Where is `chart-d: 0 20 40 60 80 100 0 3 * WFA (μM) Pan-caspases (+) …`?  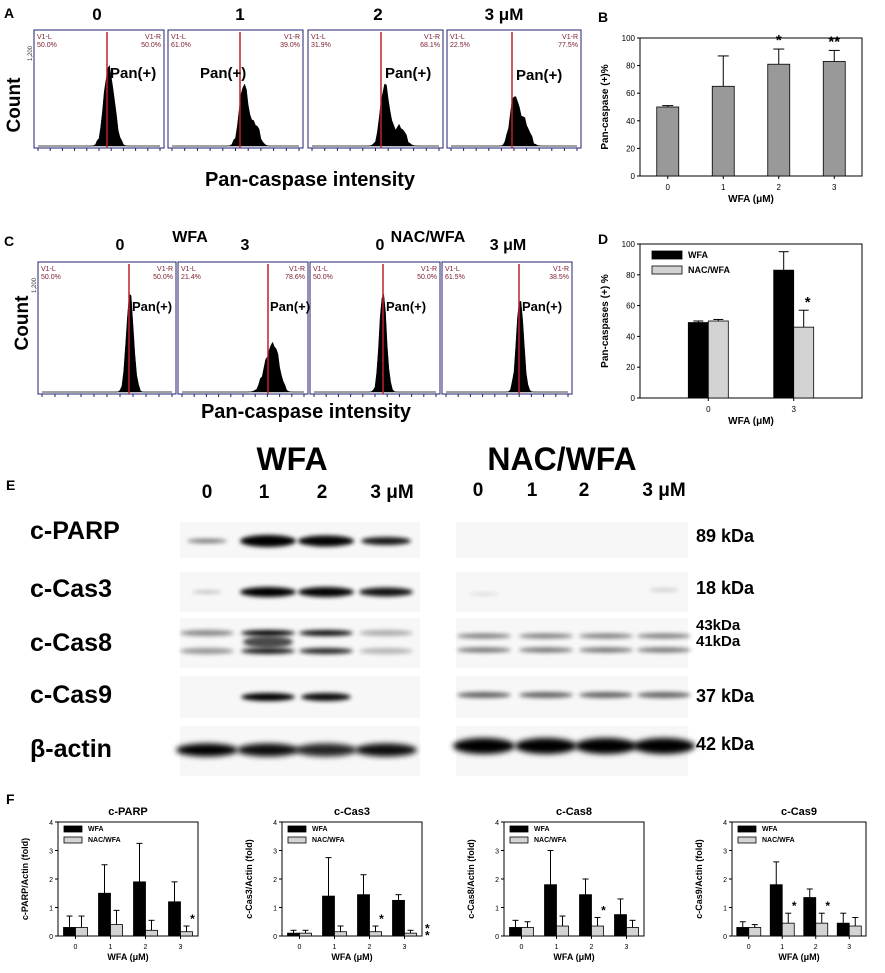 chart-d: 0 20 40 60 80 100 0 3 * WFA (μM) Pan-caspases (+) … is located at coordinates (730, 329).